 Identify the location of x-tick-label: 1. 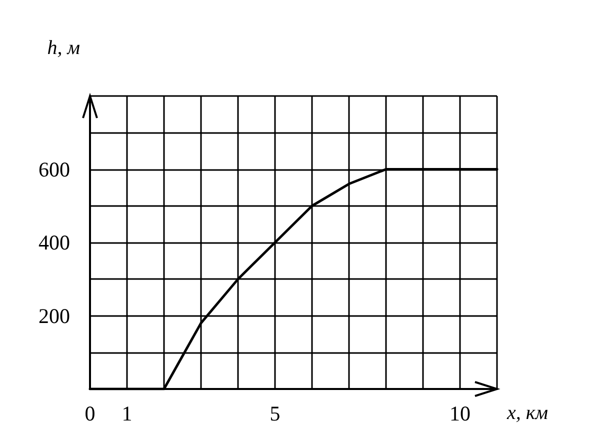
(127, 414).